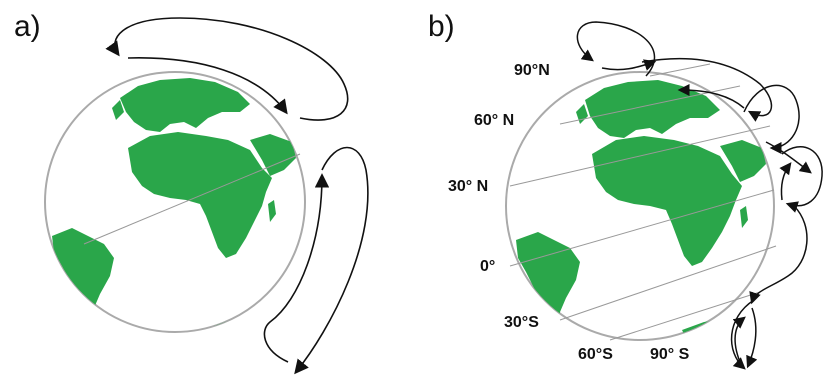 The image size is (827, 376). I want to click on latitude-label-60s: 60°S, so click(595, 354).